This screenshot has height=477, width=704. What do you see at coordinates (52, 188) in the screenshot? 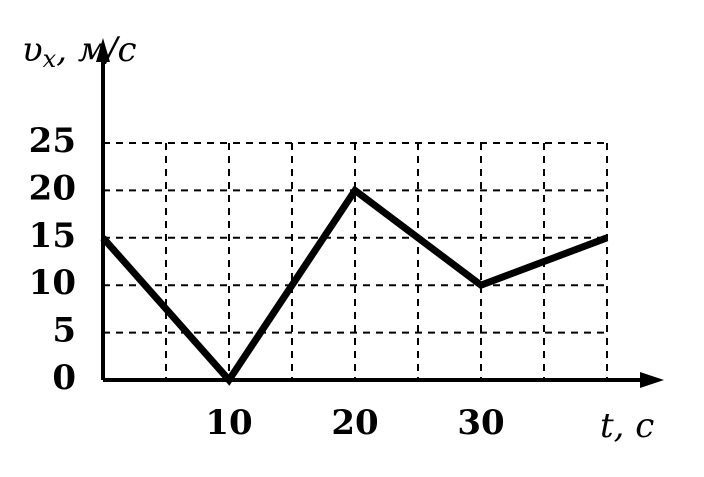
I see `y-tick-label: 20` at bounding box center [52, 188].